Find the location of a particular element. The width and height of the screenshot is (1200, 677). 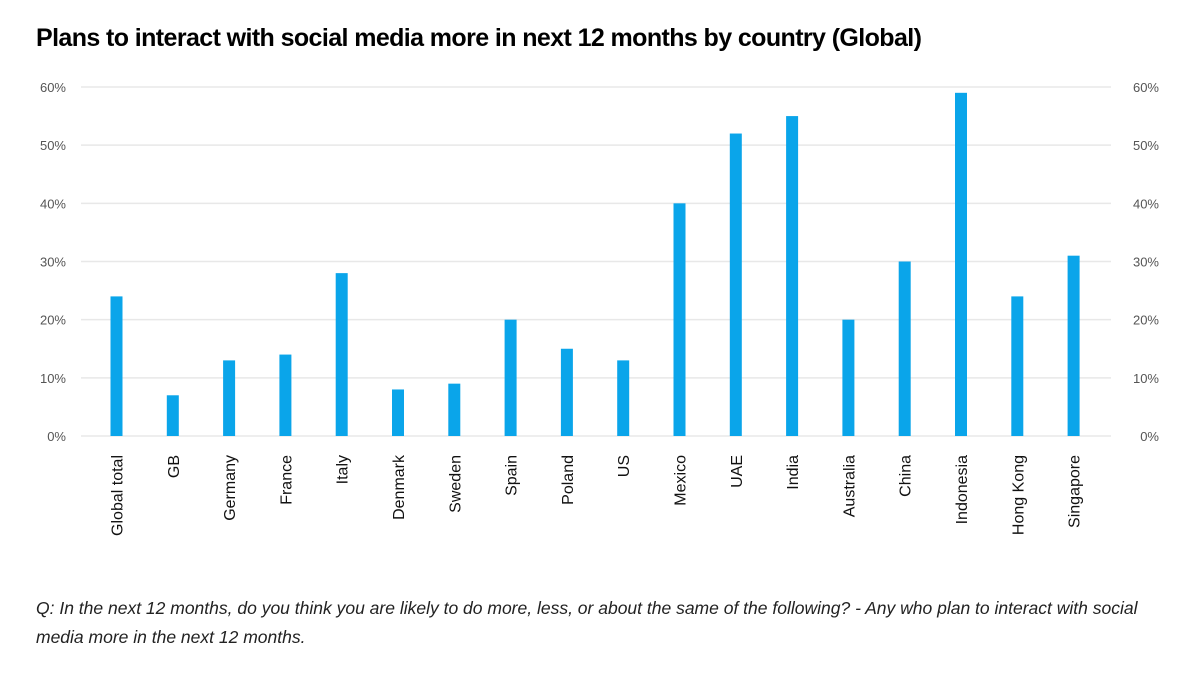

x-tick-label: France is located at coordinates (286, 480).